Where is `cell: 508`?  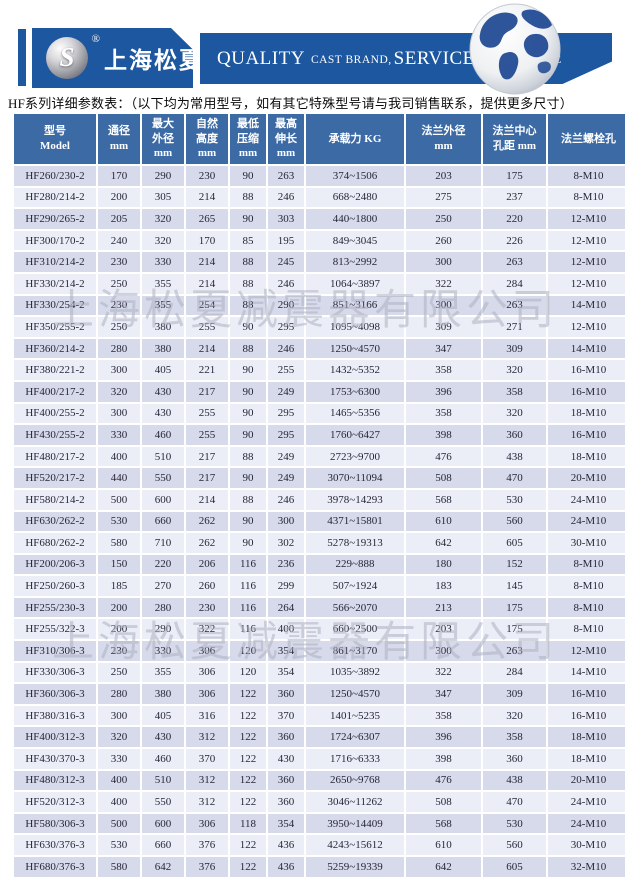 cell: 508 is located at coordinates (443, 478).